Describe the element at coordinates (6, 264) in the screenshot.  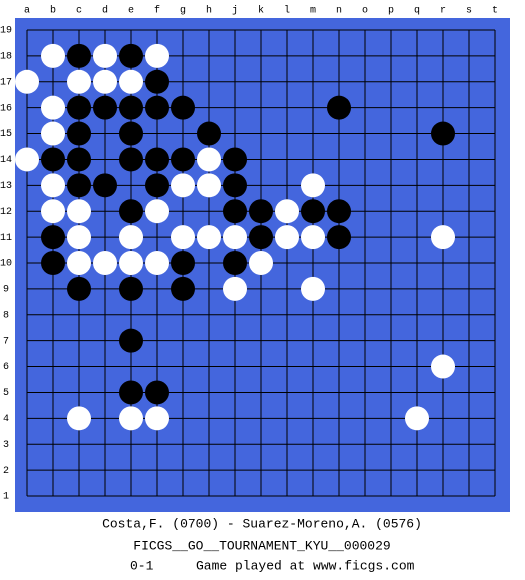
I see `row-label: 10` at that location.